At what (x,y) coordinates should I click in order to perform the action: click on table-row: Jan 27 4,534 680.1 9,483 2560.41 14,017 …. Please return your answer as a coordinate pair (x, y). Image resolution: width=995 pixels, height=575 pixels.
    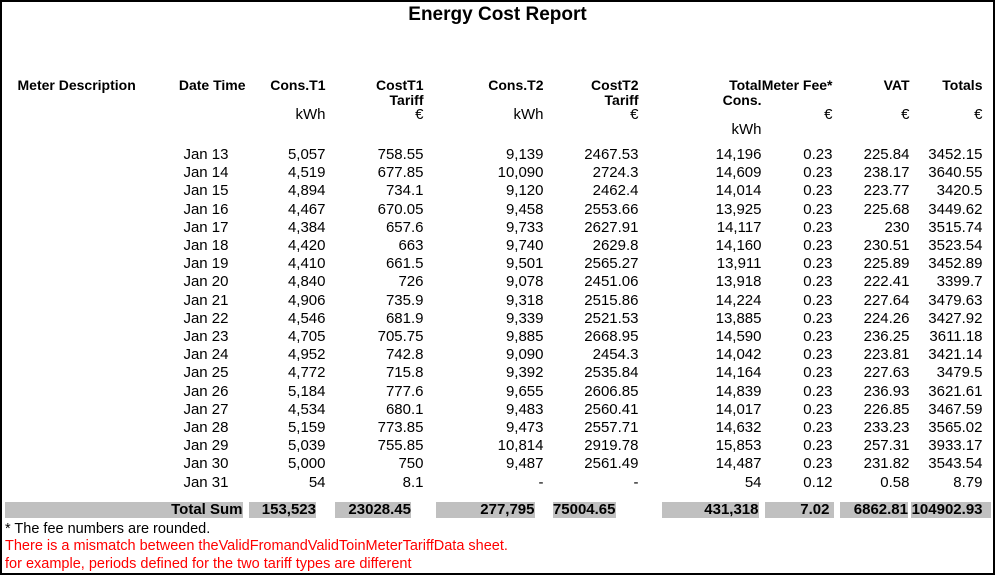
    Looking at the image, I should click on (497, 410).